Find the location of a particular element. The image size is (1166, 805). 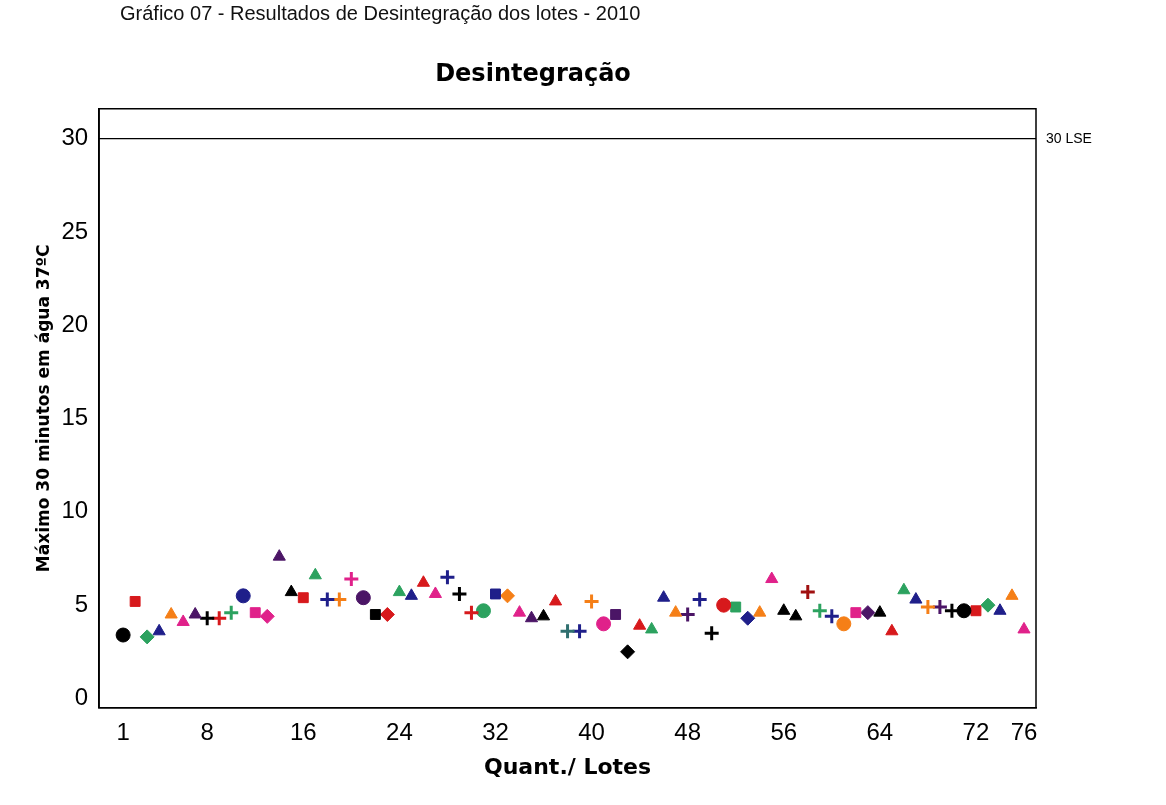

x-tick-label: 40 is located at coordinates (591, 731).